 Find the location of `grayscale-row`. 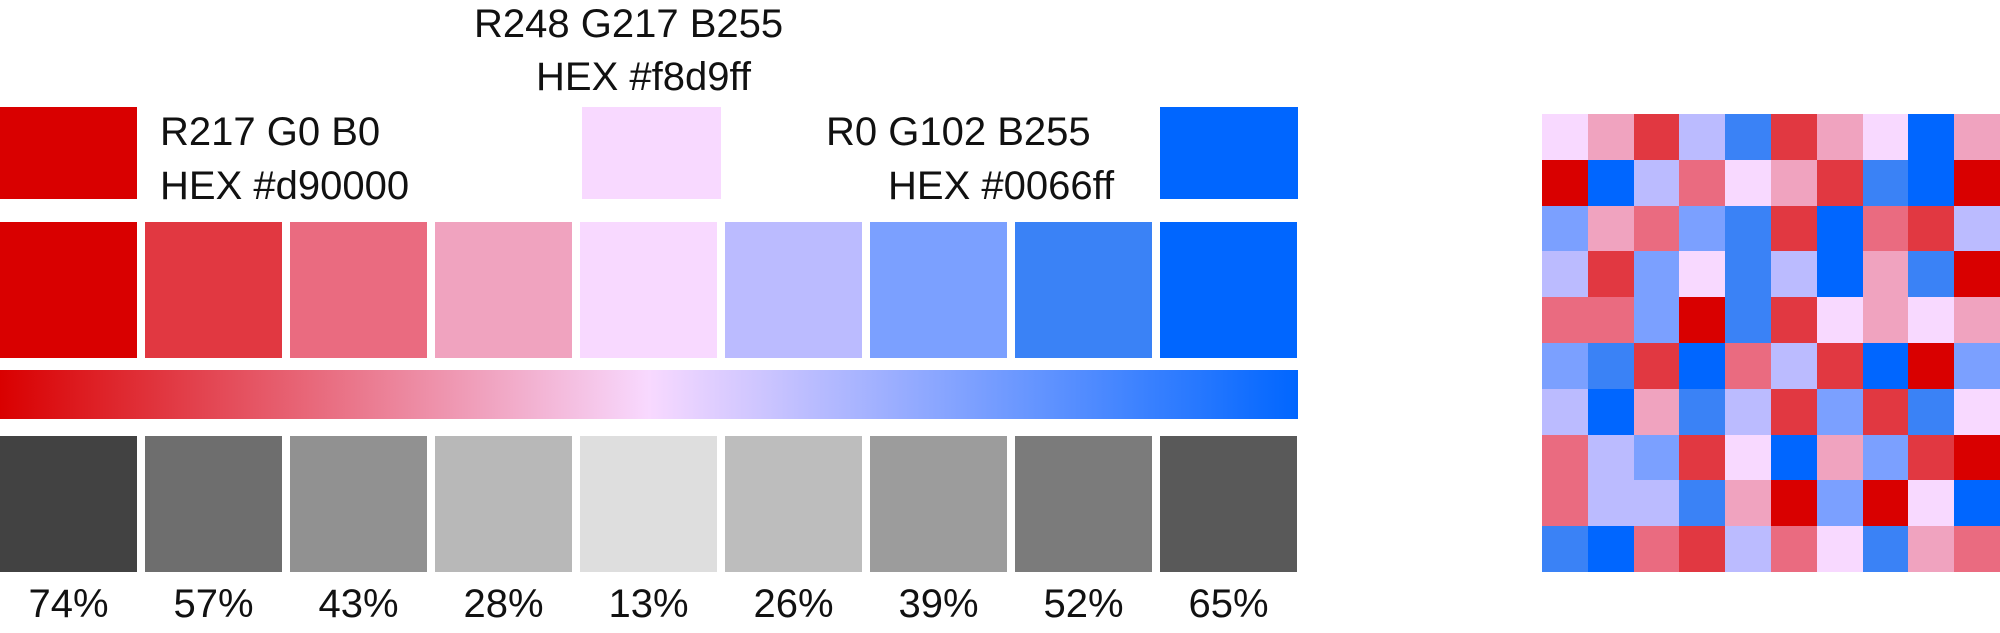

grayscale-row is located at coordinates (649, 504).